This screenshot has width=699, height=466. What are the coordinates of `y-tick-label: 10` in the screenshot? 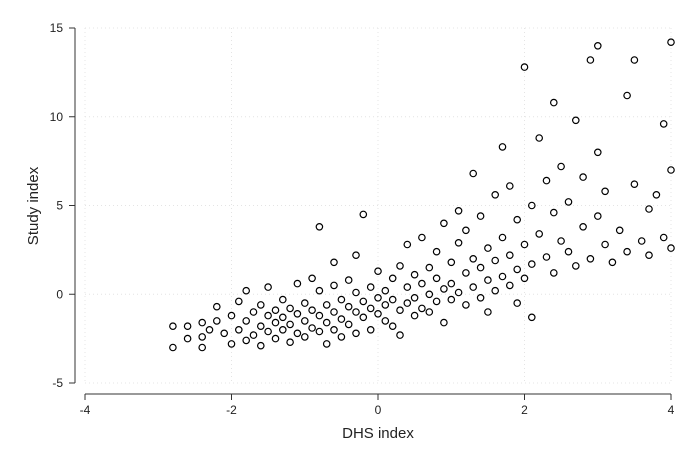 It's located at (57, 117).